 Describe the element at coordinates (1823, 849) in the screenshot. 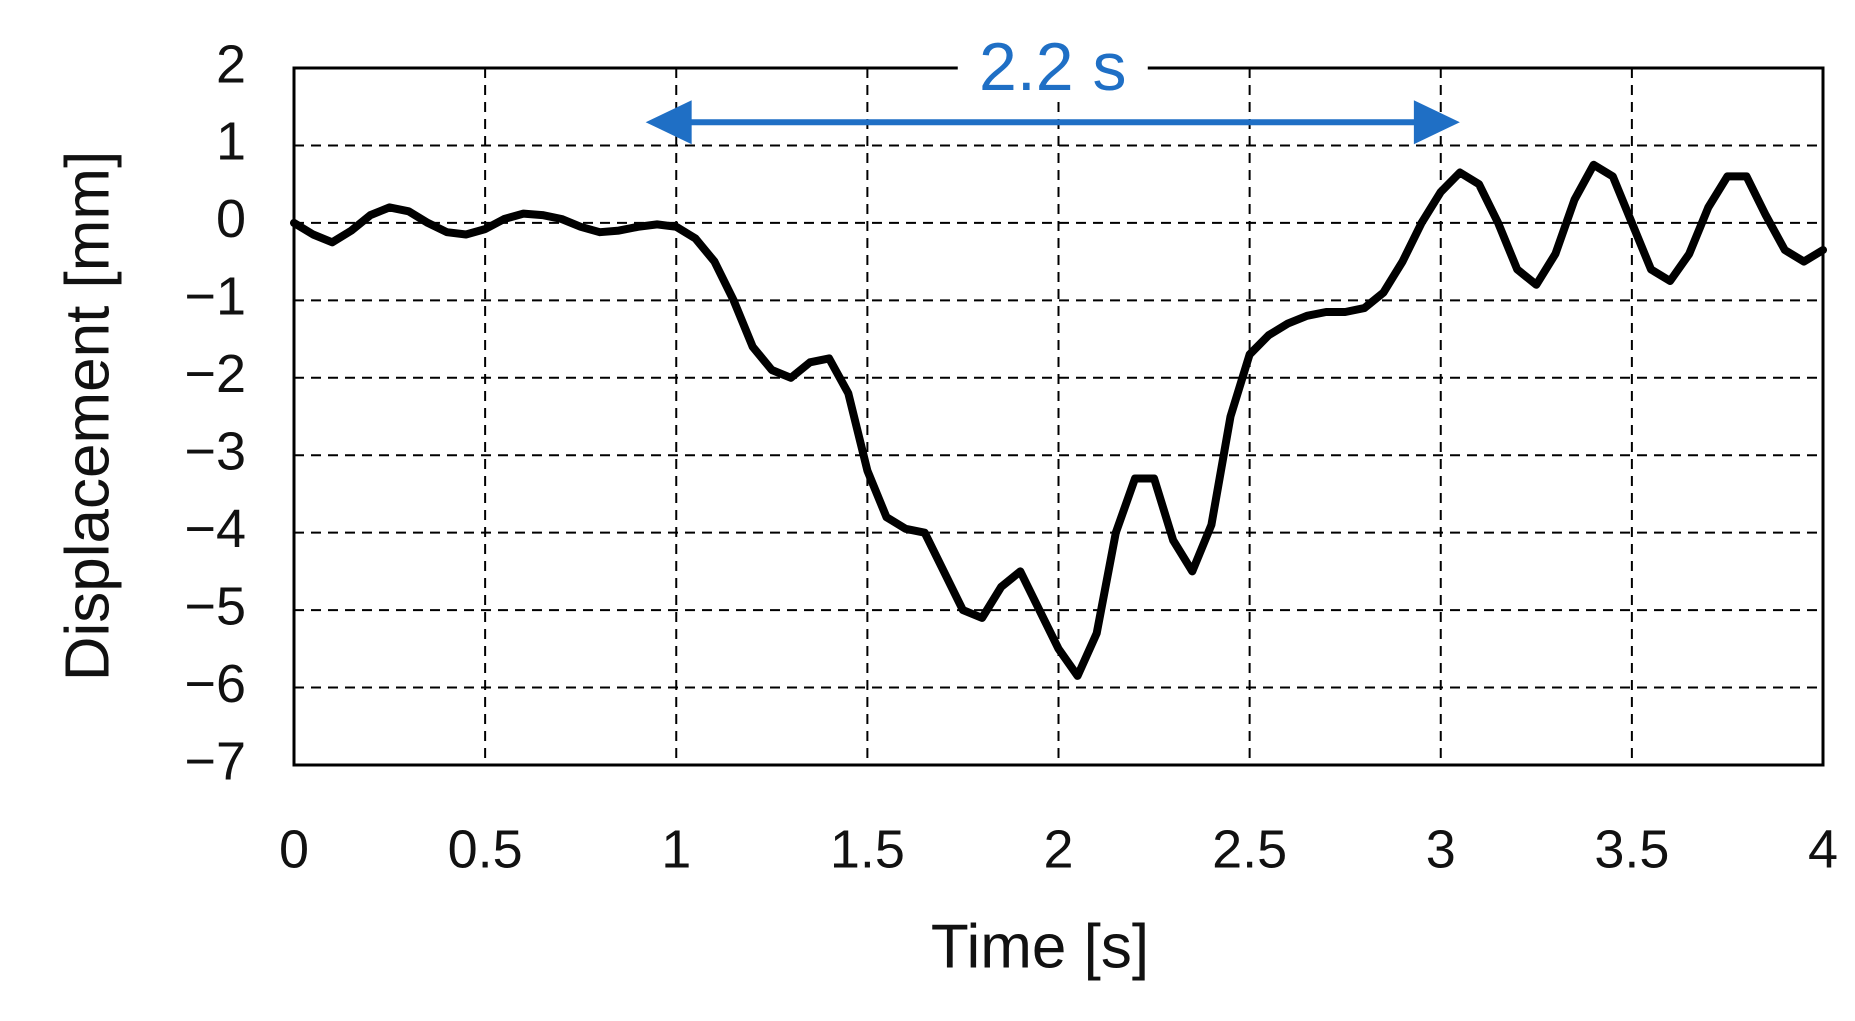

I see `x-tick-label: 4` at that location.